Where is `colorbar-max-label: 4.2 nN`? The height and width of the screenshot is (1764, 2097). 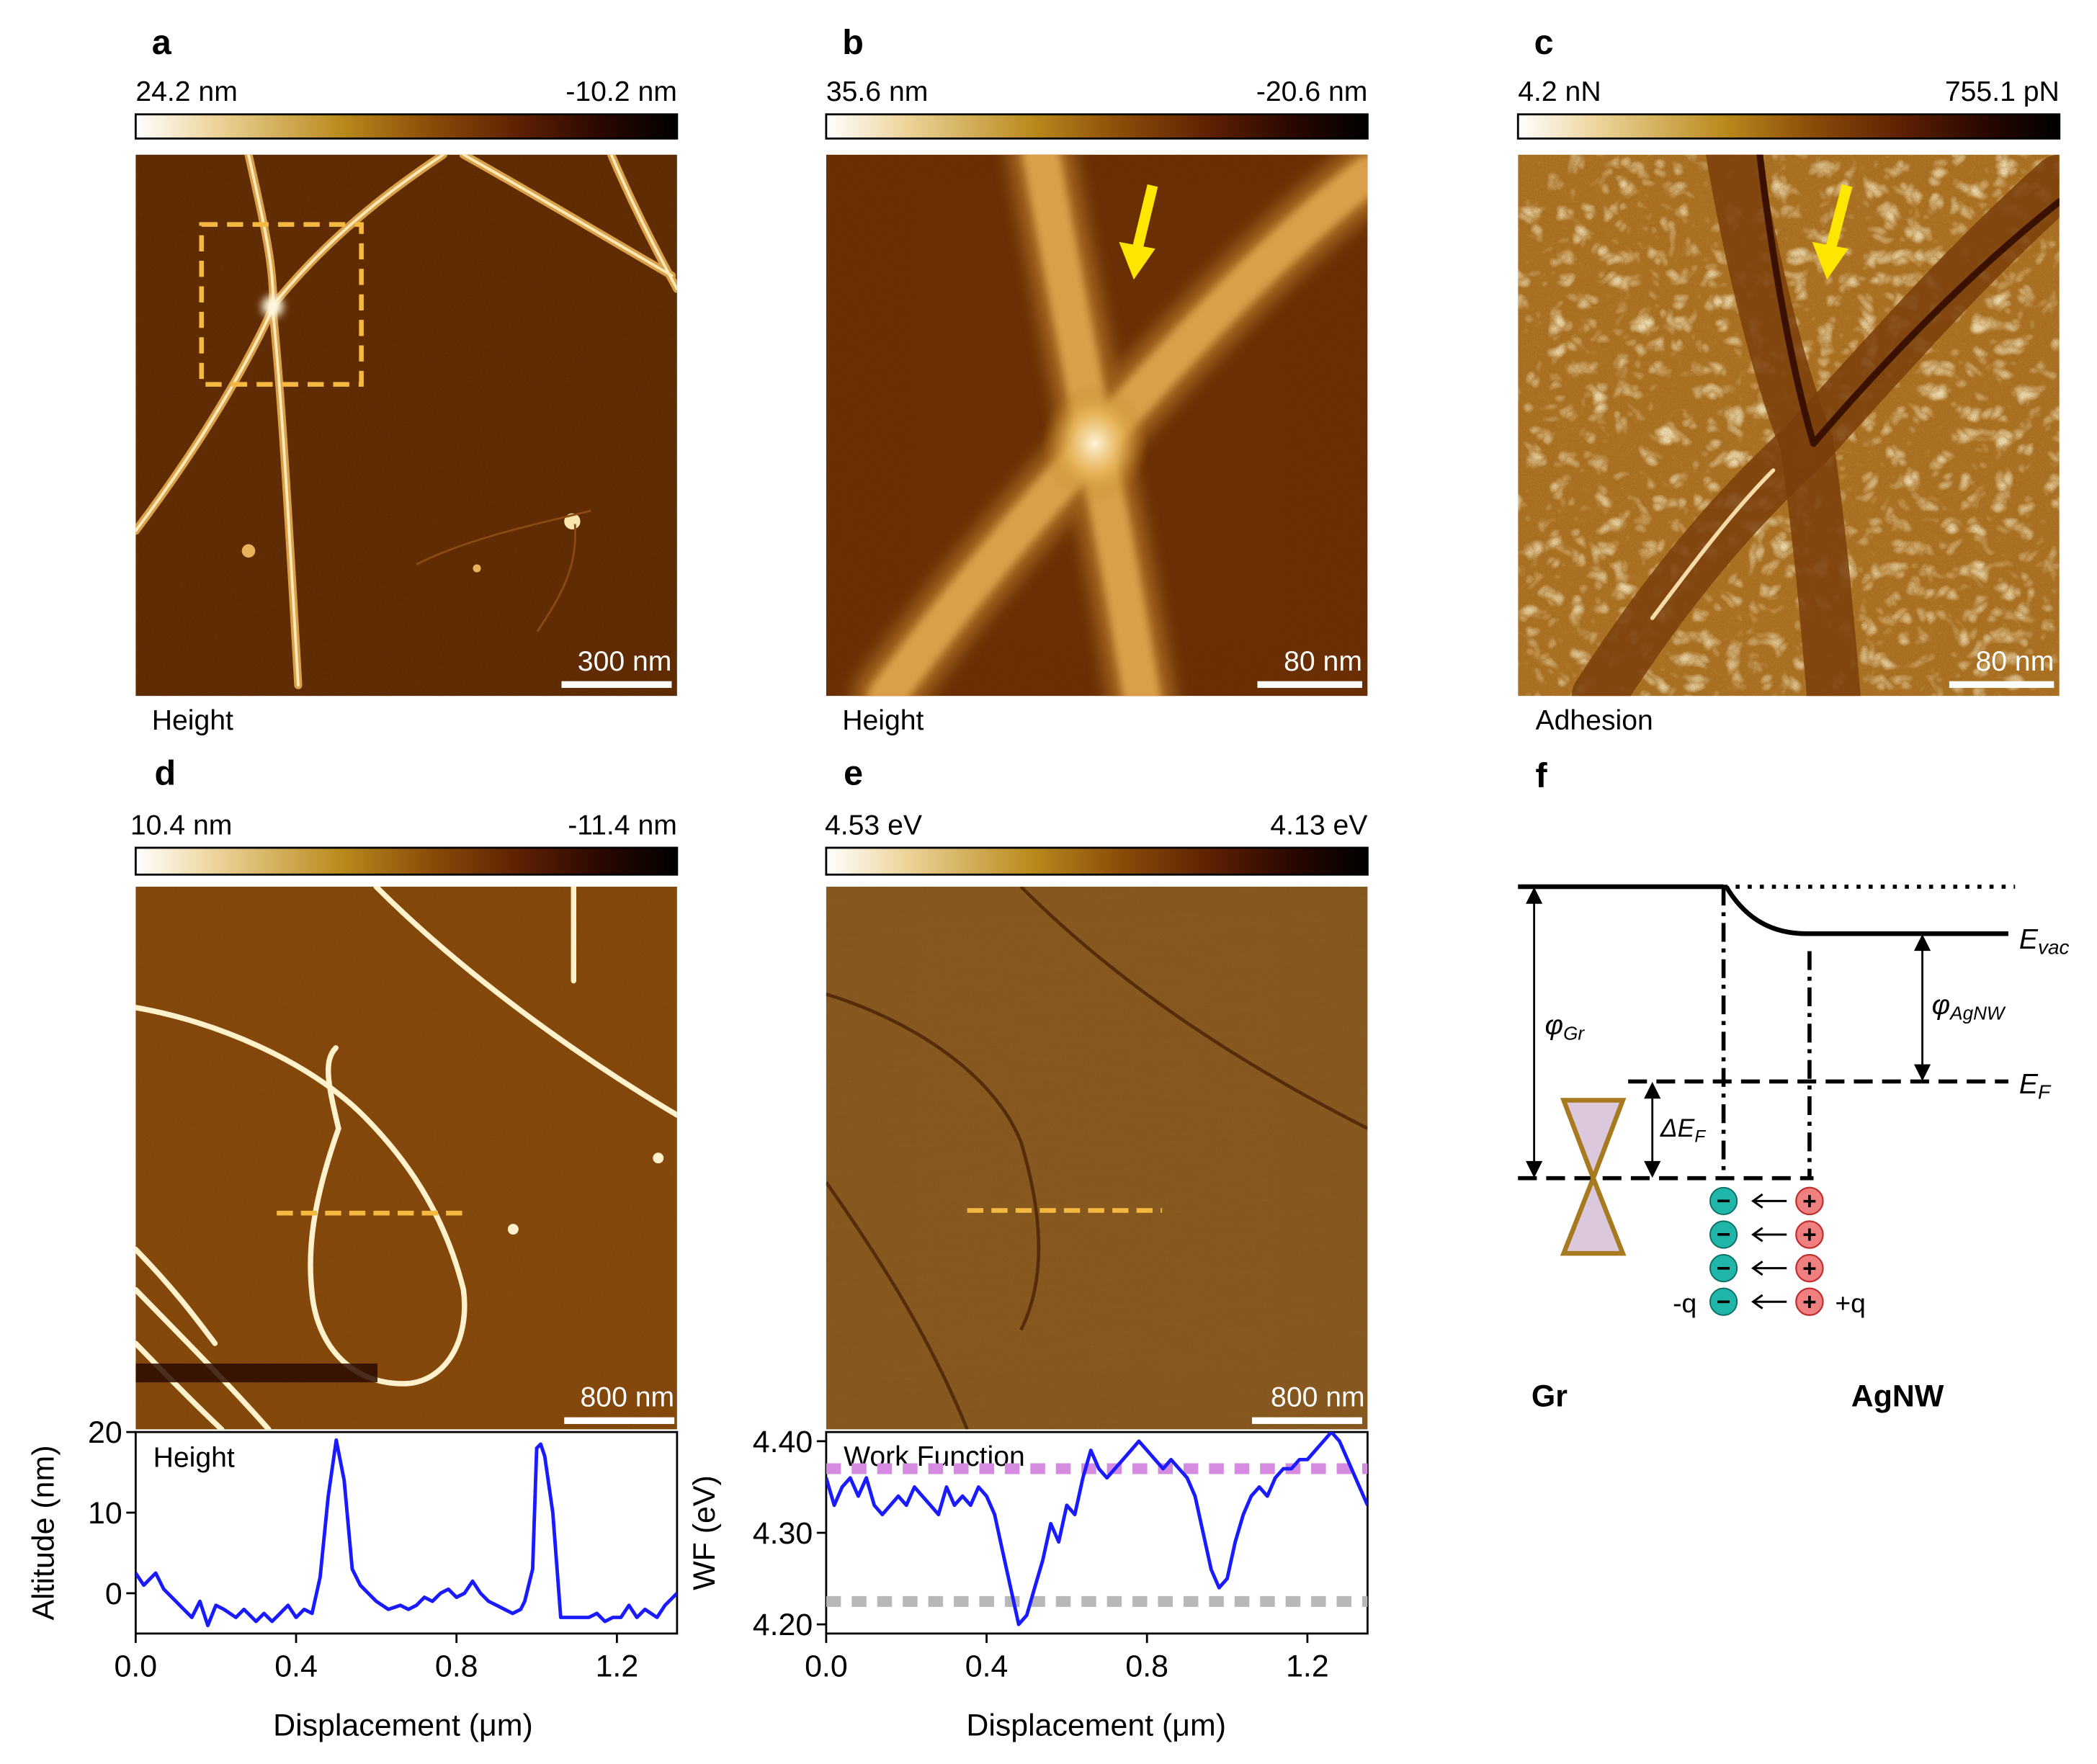
colorbar-max-label: 4.2 nN is located at coordinates (1560, 92).